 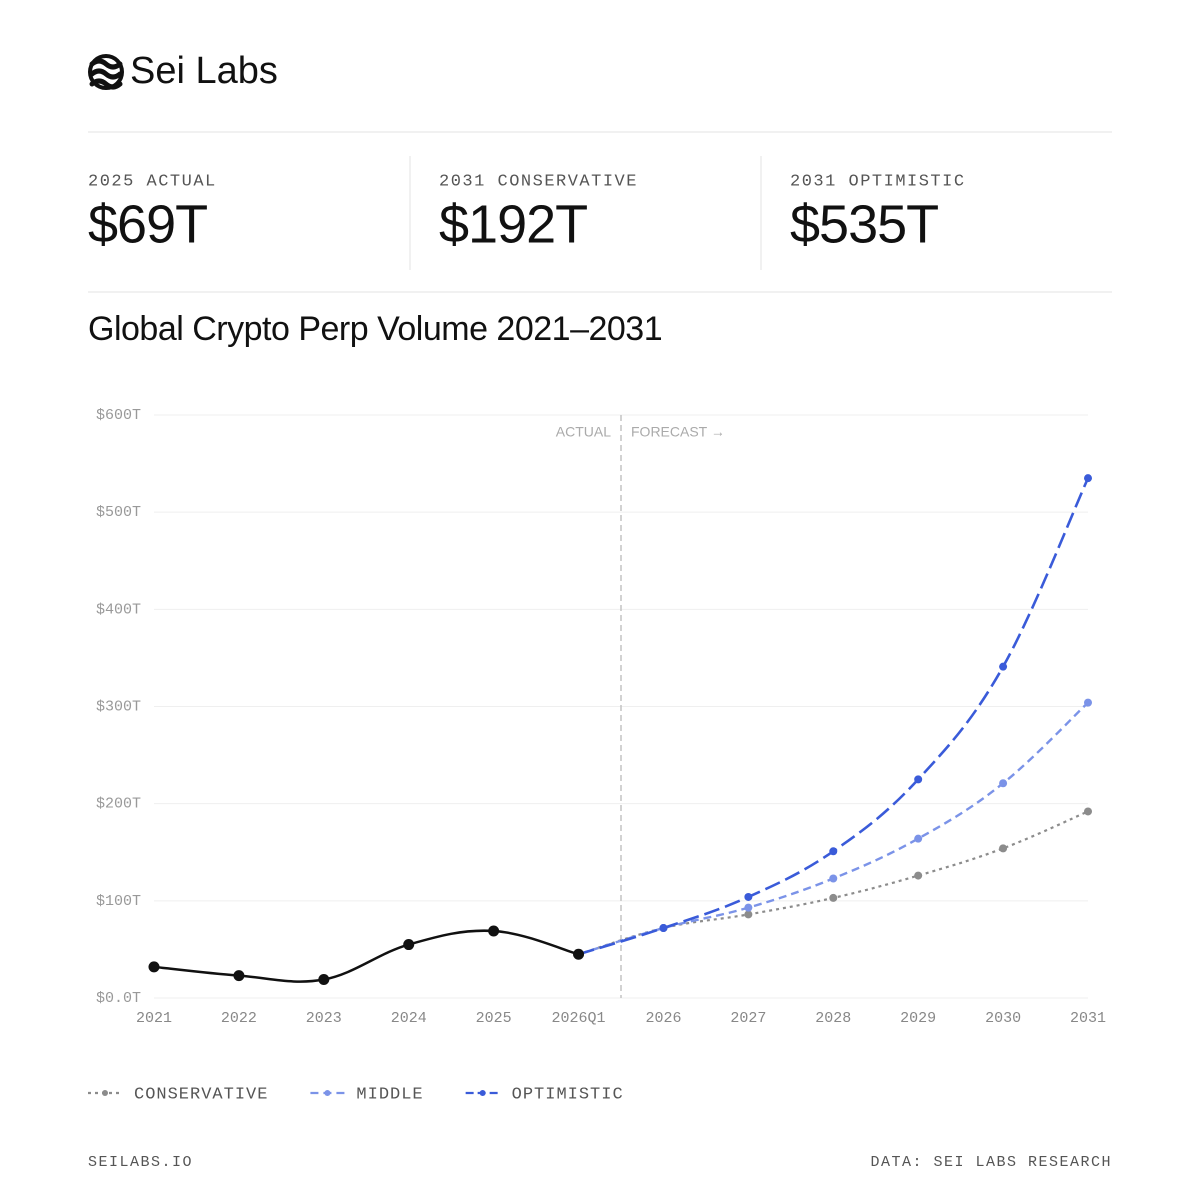 What do you see at coordinates (568, 1094) in the screenshot?
I see `legend-label: OPTIMISTIC` at bounding box center [568, 1094].